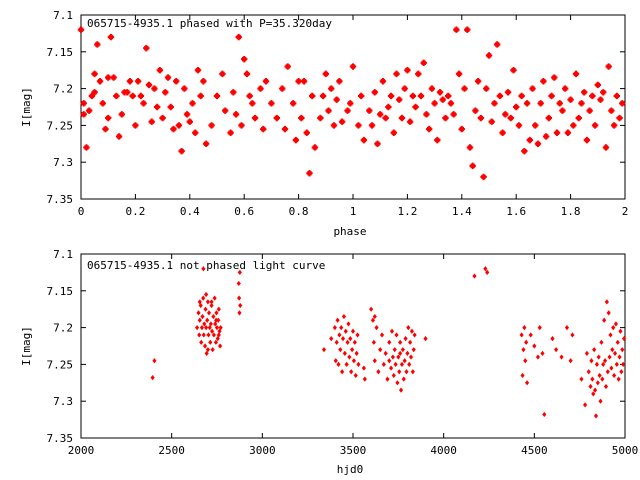 Image resolution: width=640 pixels, height=480 pixels. Describe the element at coordinates (625, 450) in the screenshot. I see `x-tick-label: 5000` at that location.